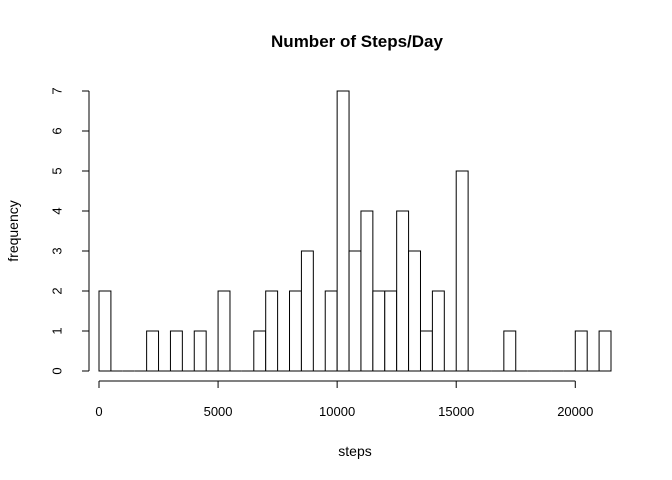 The image size is (672, 480). I want to click on chart-title: Number of Steps/Day, so click(357, 41).